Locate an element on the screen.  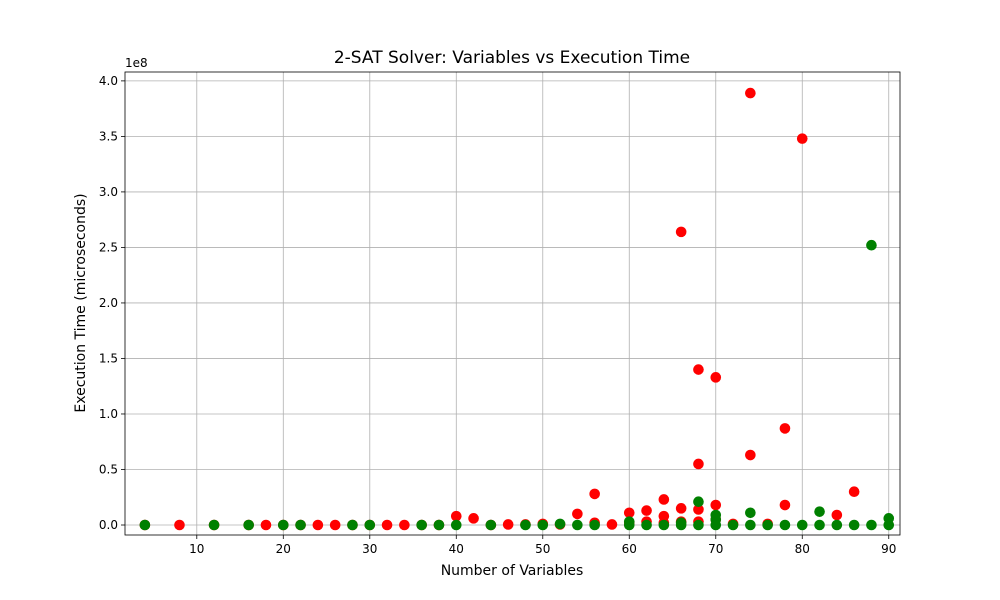
y-axis-label: Execution Time (microseconds) is located at coordinates (81, 302).